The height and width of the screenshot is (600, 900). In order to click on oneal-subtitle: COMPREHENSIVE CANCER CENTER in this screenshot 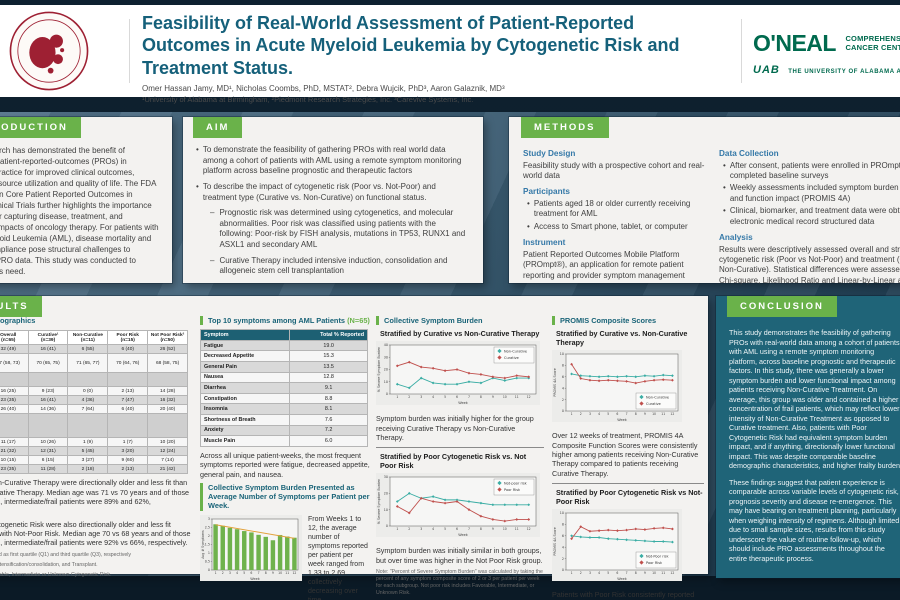, I will do `click(872, 43)`.